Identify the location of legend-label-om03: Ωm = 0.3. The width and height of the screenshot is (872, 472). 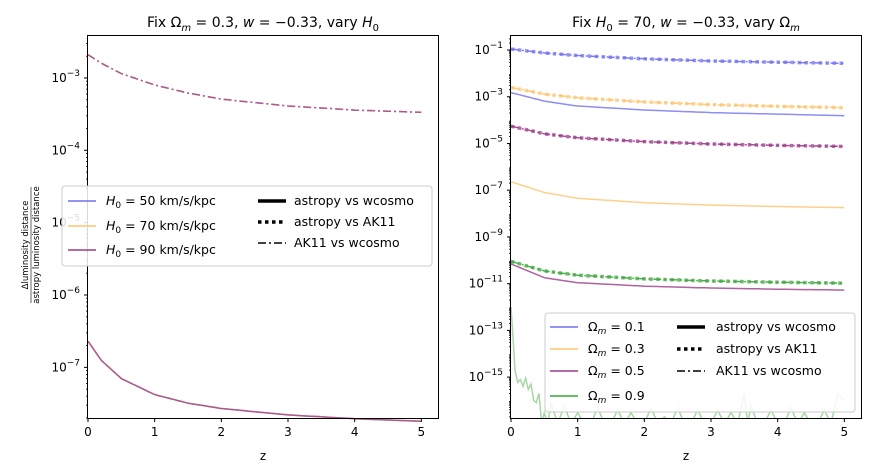
(616, 350).